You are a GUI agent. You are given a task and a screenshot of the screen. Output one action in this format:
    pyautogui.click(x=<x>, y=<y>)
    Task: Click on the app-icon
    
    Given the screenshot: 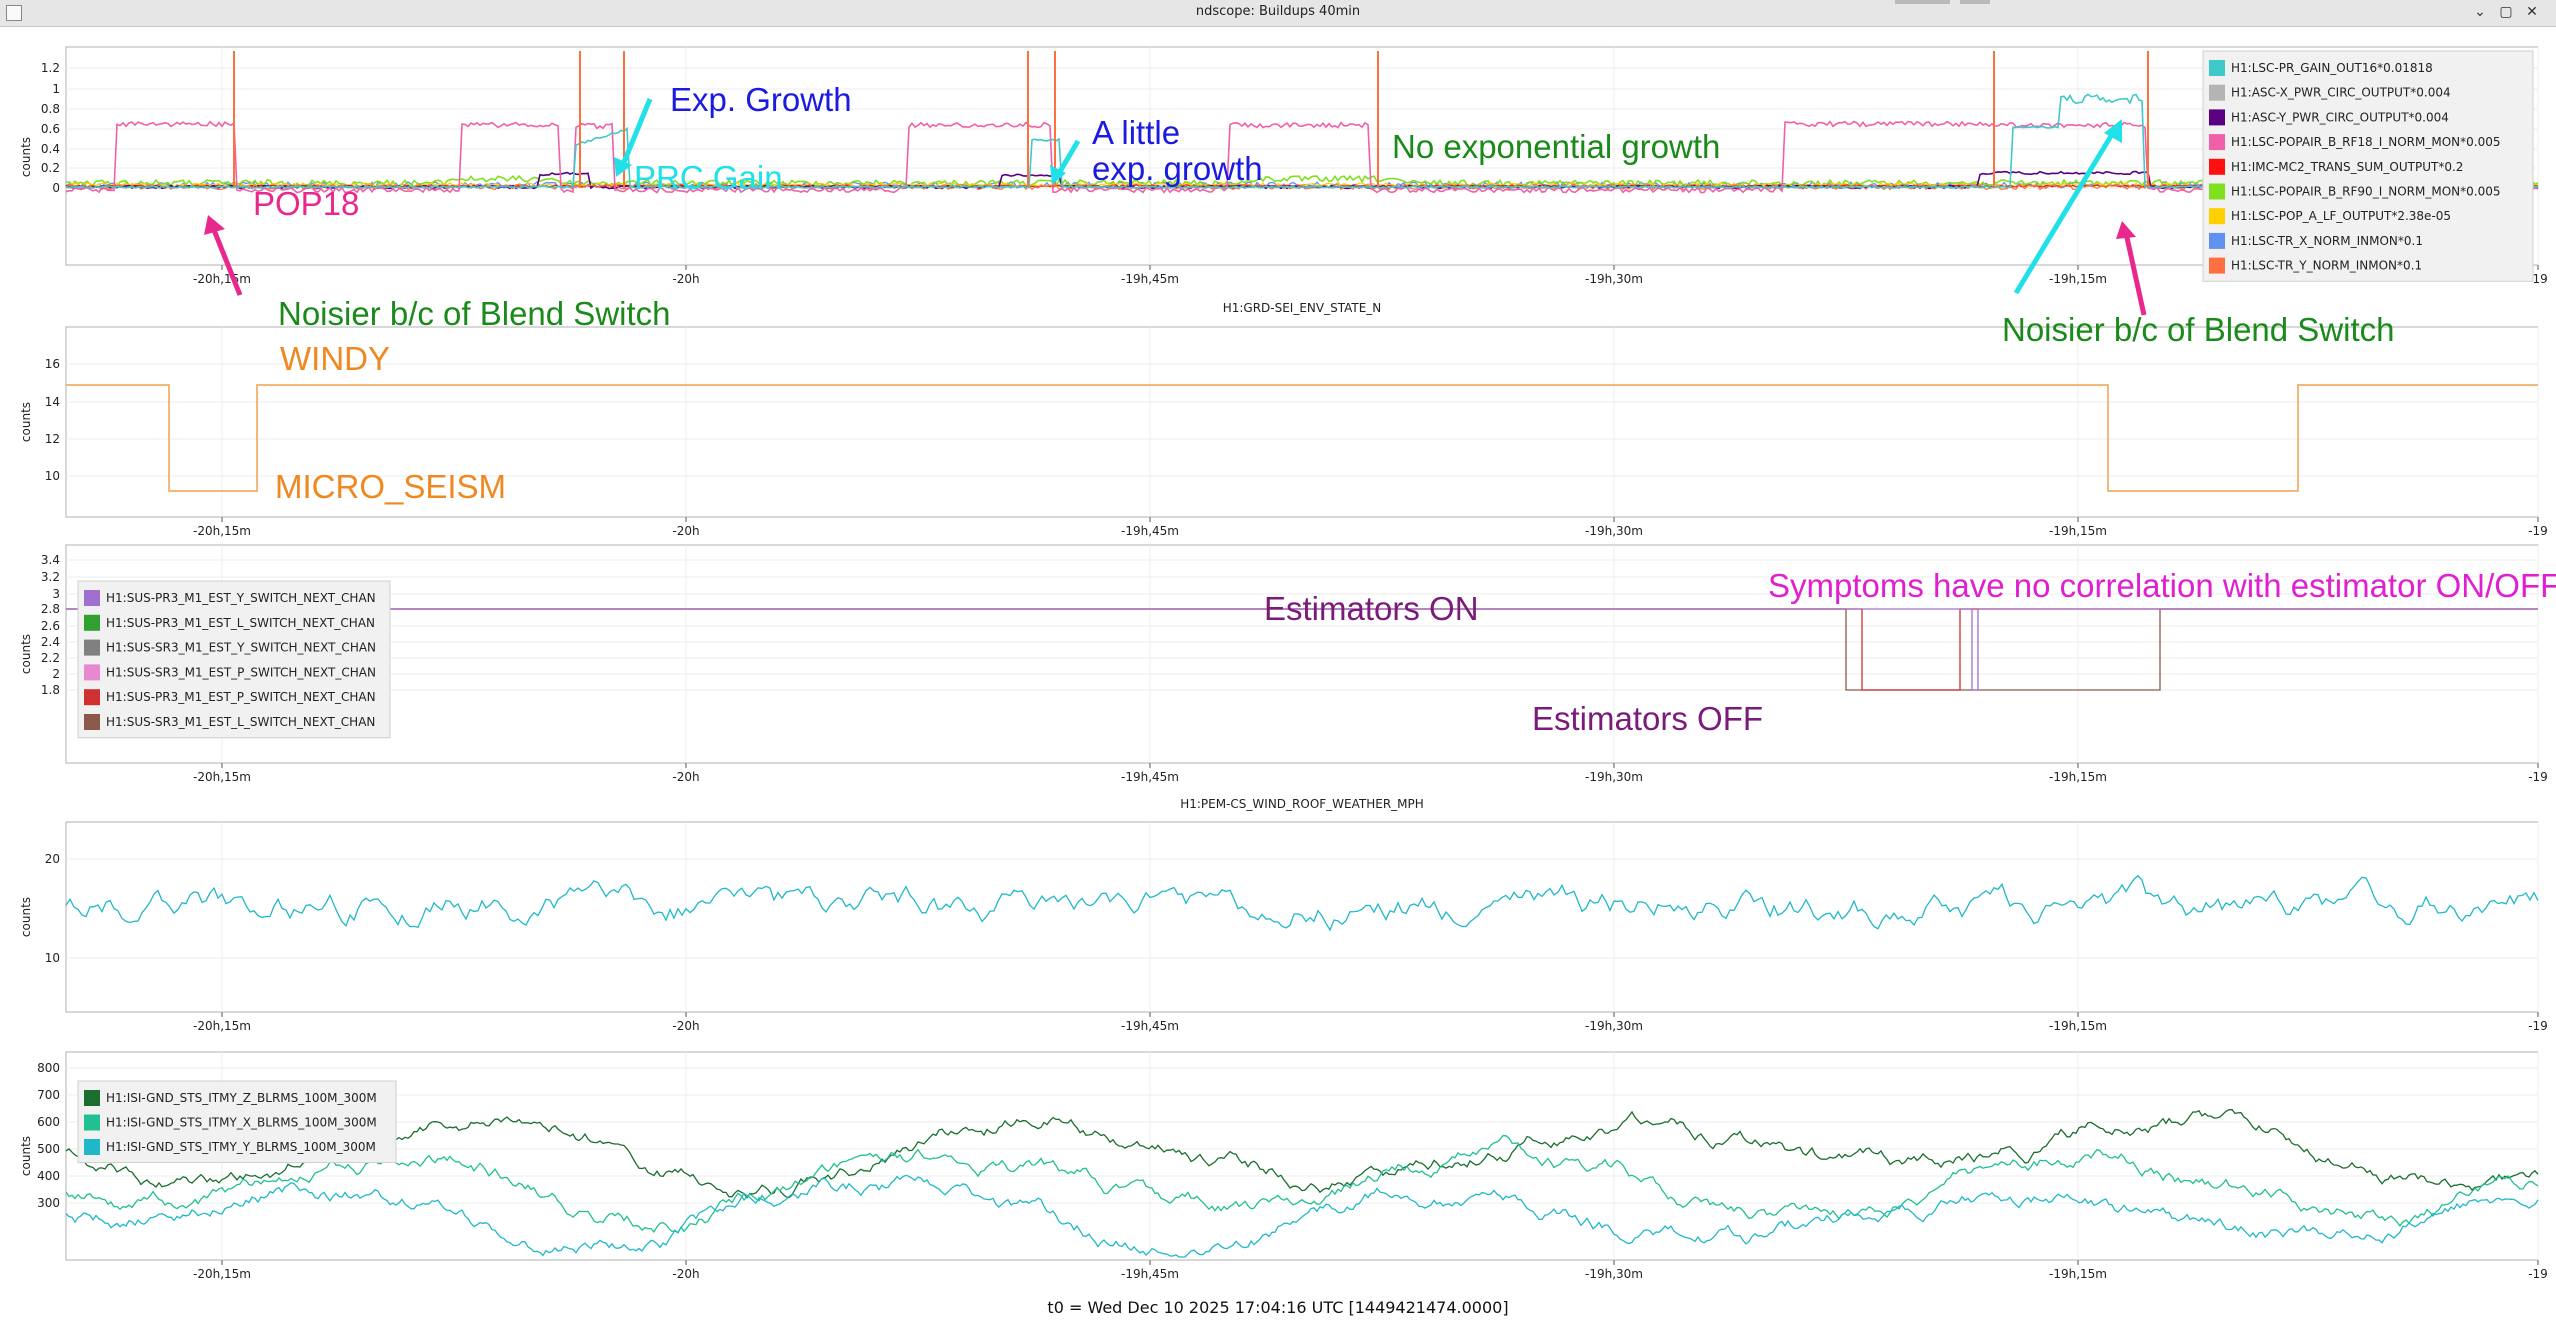 What is the action you would take?
    pyautogui.click(x=14, y=13)
    